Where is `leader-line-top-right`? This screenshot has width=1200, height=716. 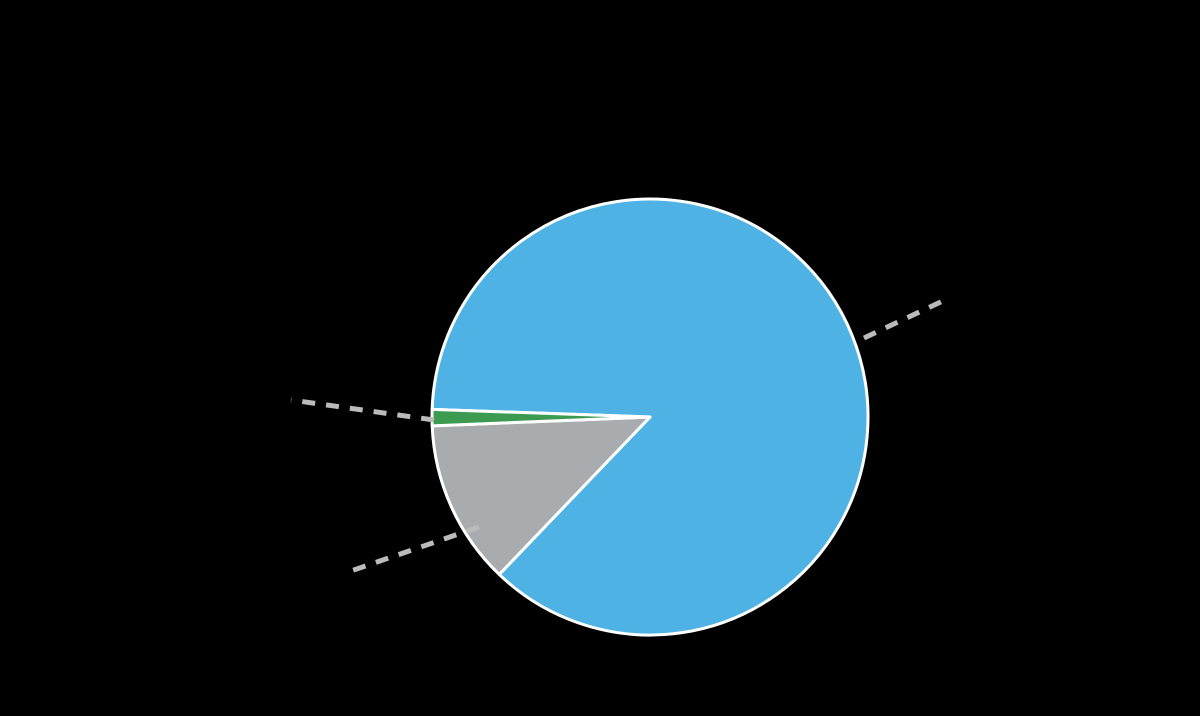
leader-line-top-right is located at coordinates (905, 318).